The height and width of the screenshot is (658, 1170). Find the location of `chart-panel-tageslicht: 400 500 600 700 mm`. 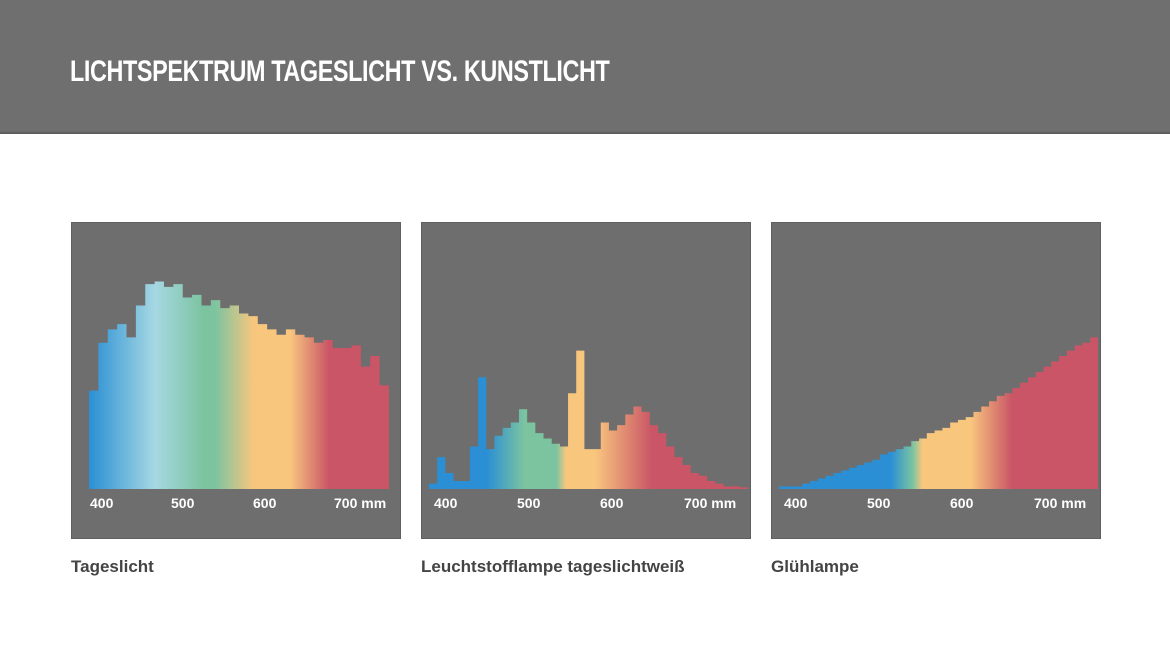

chart-panel-tageslicht: 400 500 600 700 mm is located at coordinates (236, 380).